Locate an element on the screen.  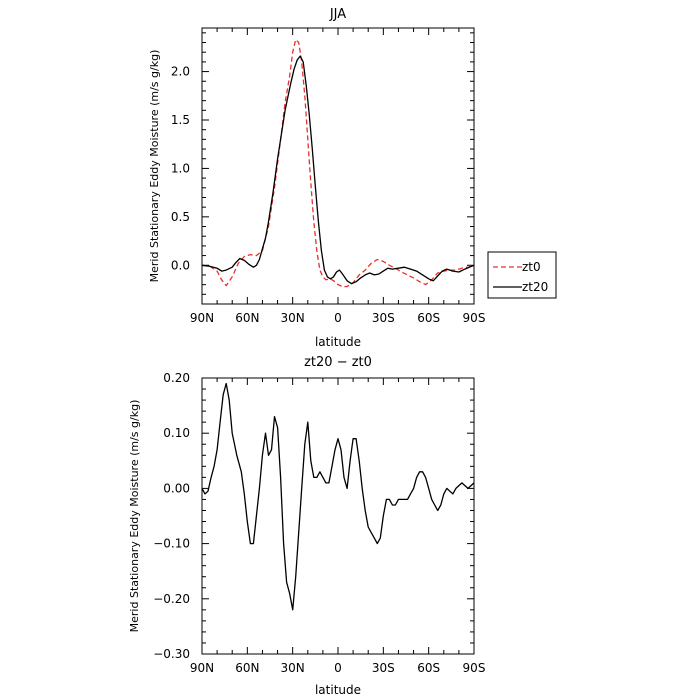
series-line-zt0 is located at coordinates (338, 163).